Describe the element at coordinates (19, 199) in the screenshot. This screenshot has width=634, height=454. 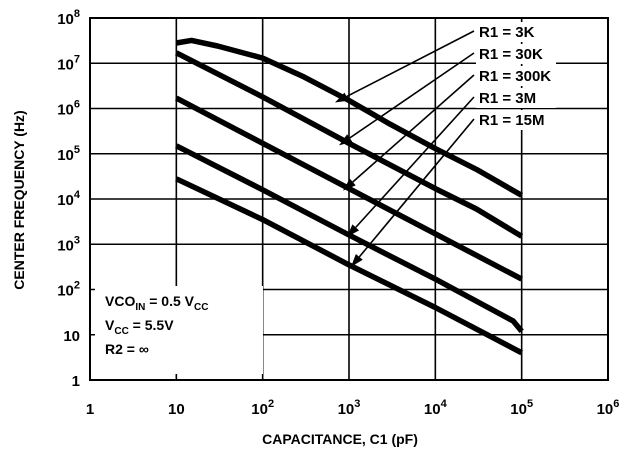
I see `y-axis-title: CENTER FREQUENCY (Hz)` at that location.